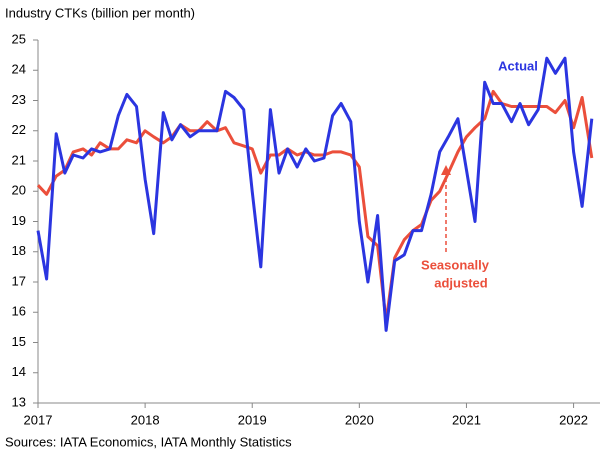 The height and width of the screenshot is (456, 608). What do you see at coordinates (19, 129) in the screenshot?
I see `y-tick-label: 22` at bounding box center [19, 129].